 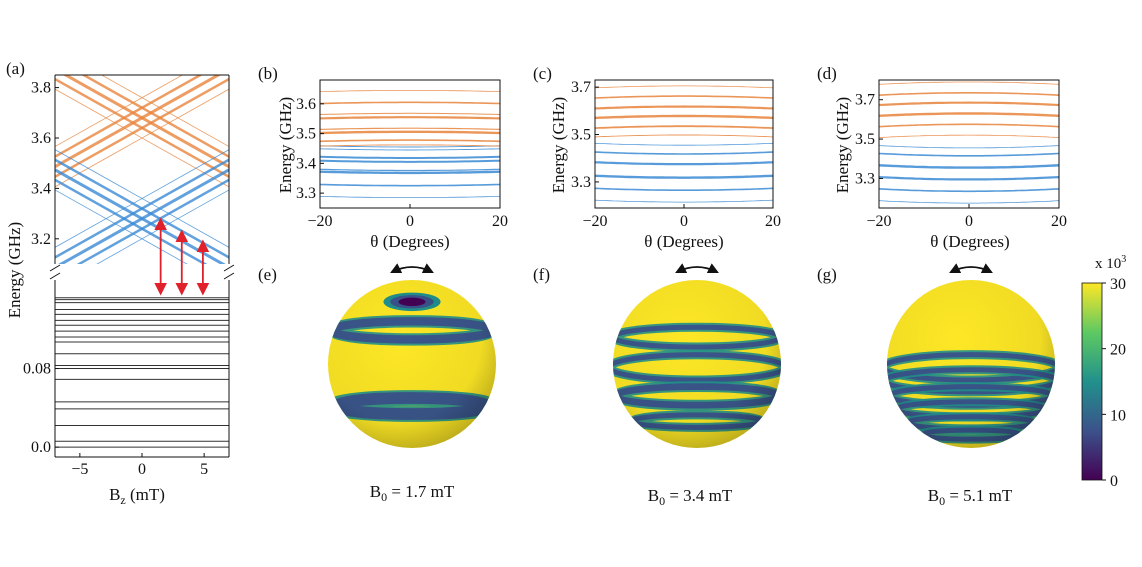 What do you see at coordinates (773, 221) in the screenshot?
I see `pc-xtick-label-2: 20` at bounding box center [773, 221].